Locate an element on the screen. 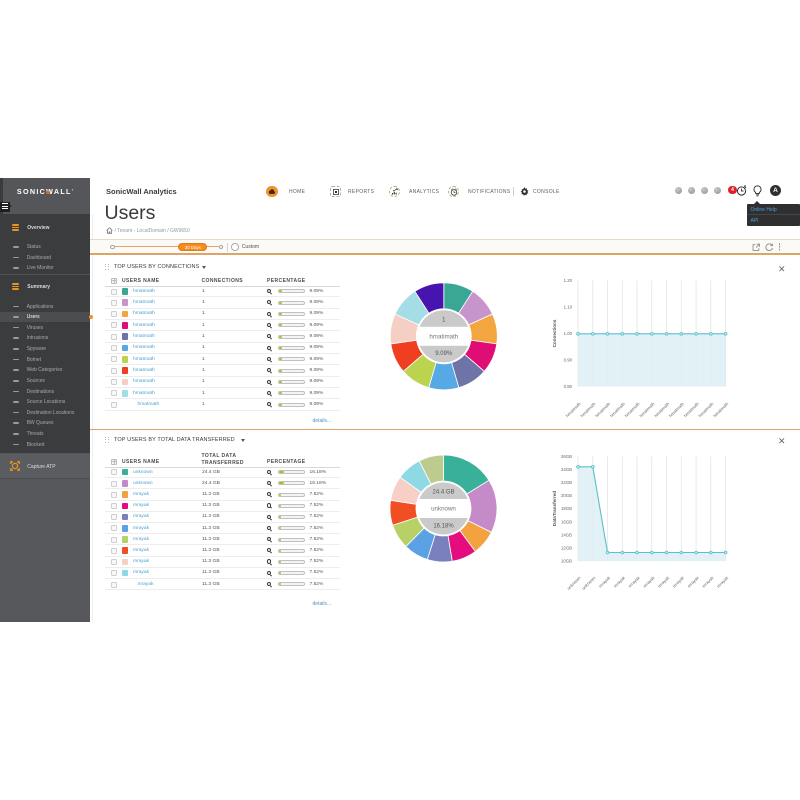  svg-text: 0.90 is located at coordinates (568, 360).